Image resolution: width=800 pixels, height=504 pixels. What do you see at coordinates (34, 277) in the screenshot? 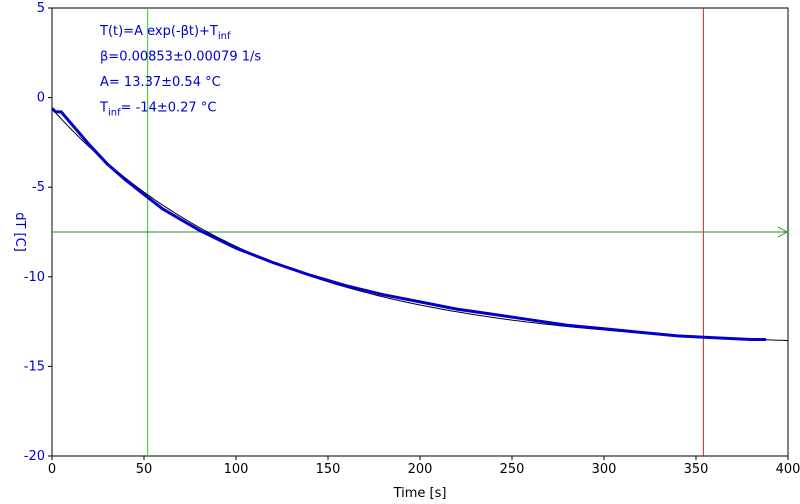
I see `y-tick-label: -10` at bounding box center [34, 277].